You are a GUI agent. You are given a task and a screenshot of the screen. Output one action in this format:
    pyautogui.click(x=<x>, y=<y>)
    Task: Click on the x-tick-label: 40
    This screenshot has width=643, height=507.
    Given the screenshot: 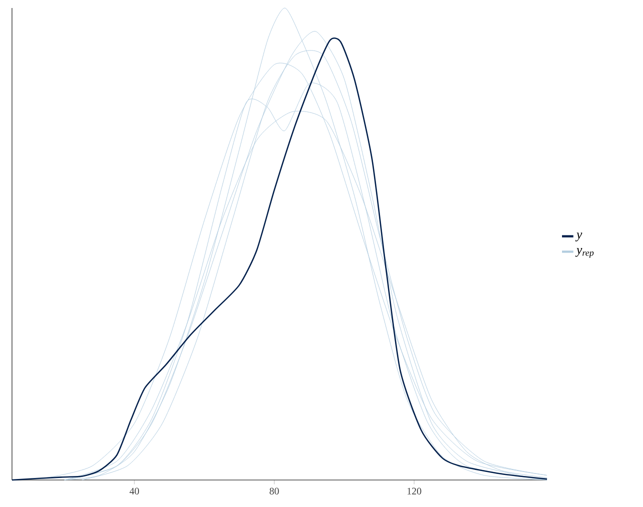 What is the action you would take?
    pyautogui.click(x=134, y=491)
    